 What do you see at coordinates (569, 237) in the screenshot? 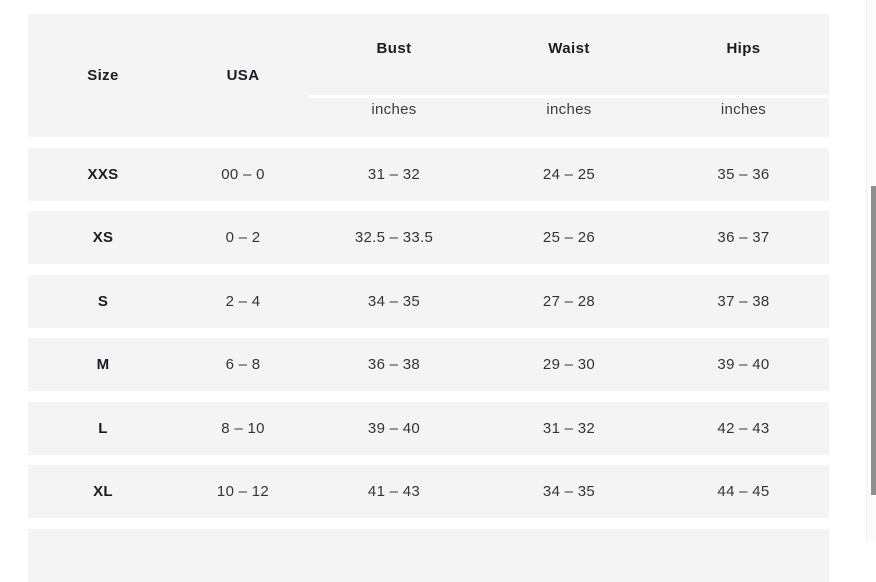
I see `cell-waist: 25 – 26` at bounding box center [569, 237].